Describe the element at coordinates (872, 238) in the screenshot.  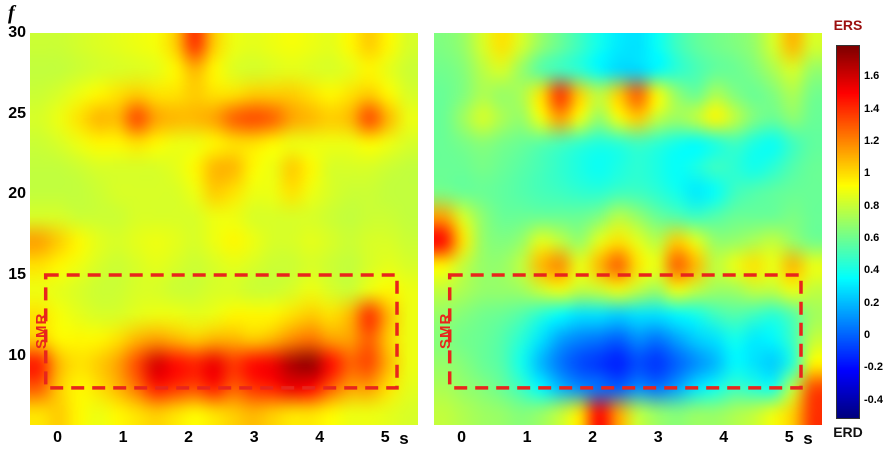
I see `colorbar-tick-label: 0.6` at that location.